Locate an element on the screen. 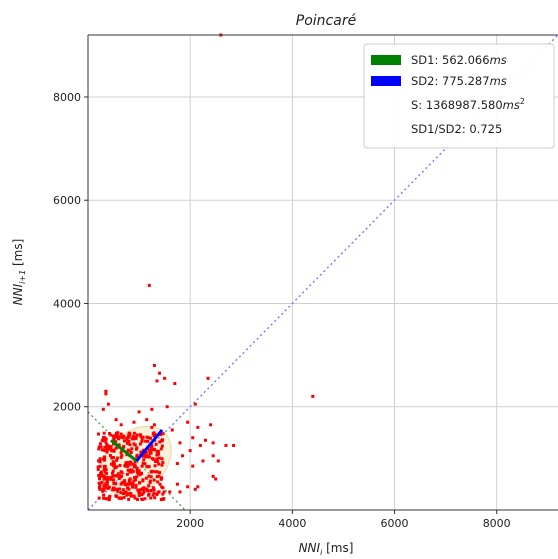 The image size is (558, 559). y-tick-label: 2000 is located at coordinates (67, 407).